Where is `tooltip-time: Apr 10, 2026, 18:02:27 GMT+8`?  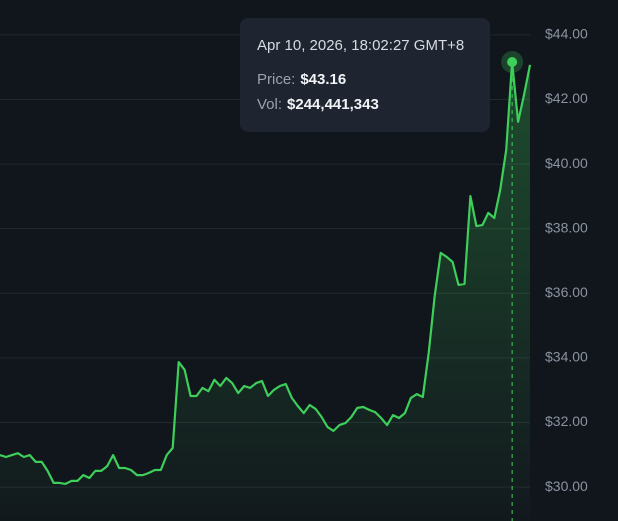
tooltip-time: Apr 10, 2026, 18:02:27 GMT+8 is located at coordinates (360, 45).